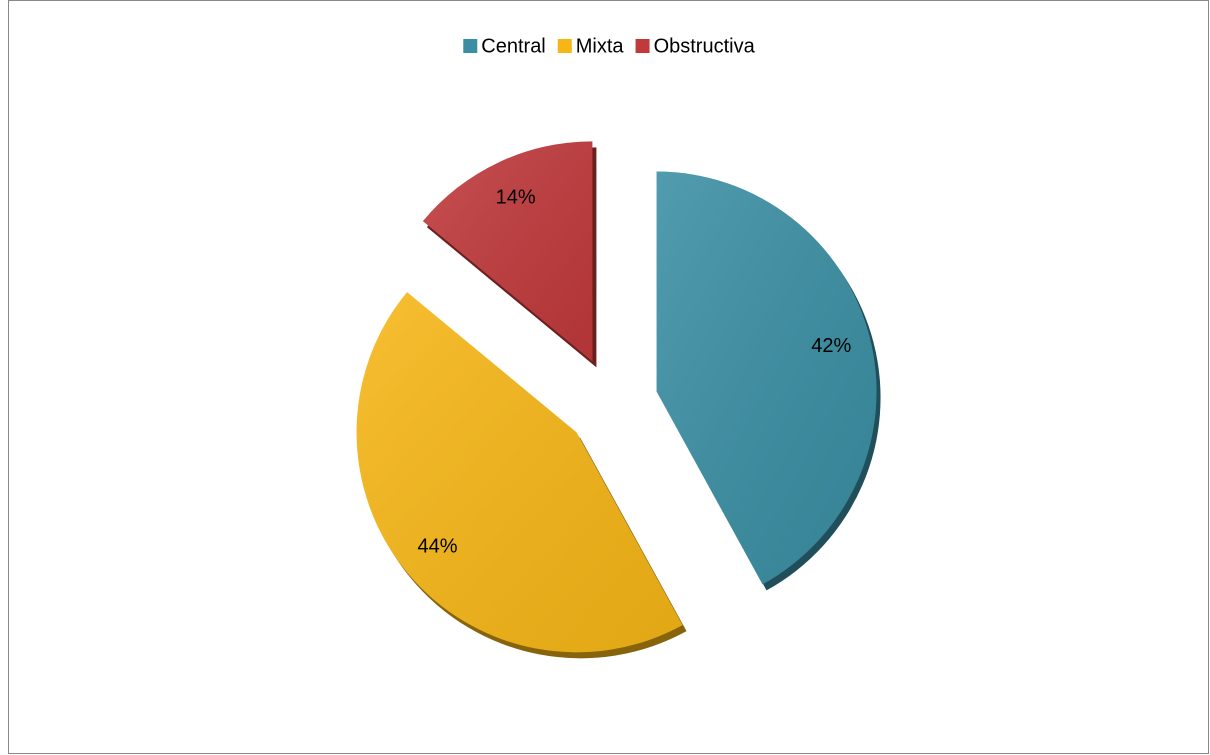 The height and width of the screenshot is (755, 1210). I want to click on data-label: 42%, so click(831, 346).